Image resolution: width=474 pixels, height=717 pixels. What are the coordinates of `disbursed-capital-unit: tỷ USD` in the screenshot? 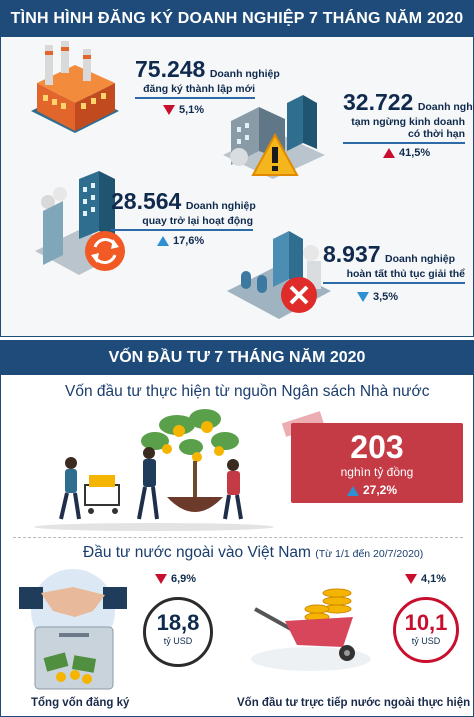 It's located at (426, 641).